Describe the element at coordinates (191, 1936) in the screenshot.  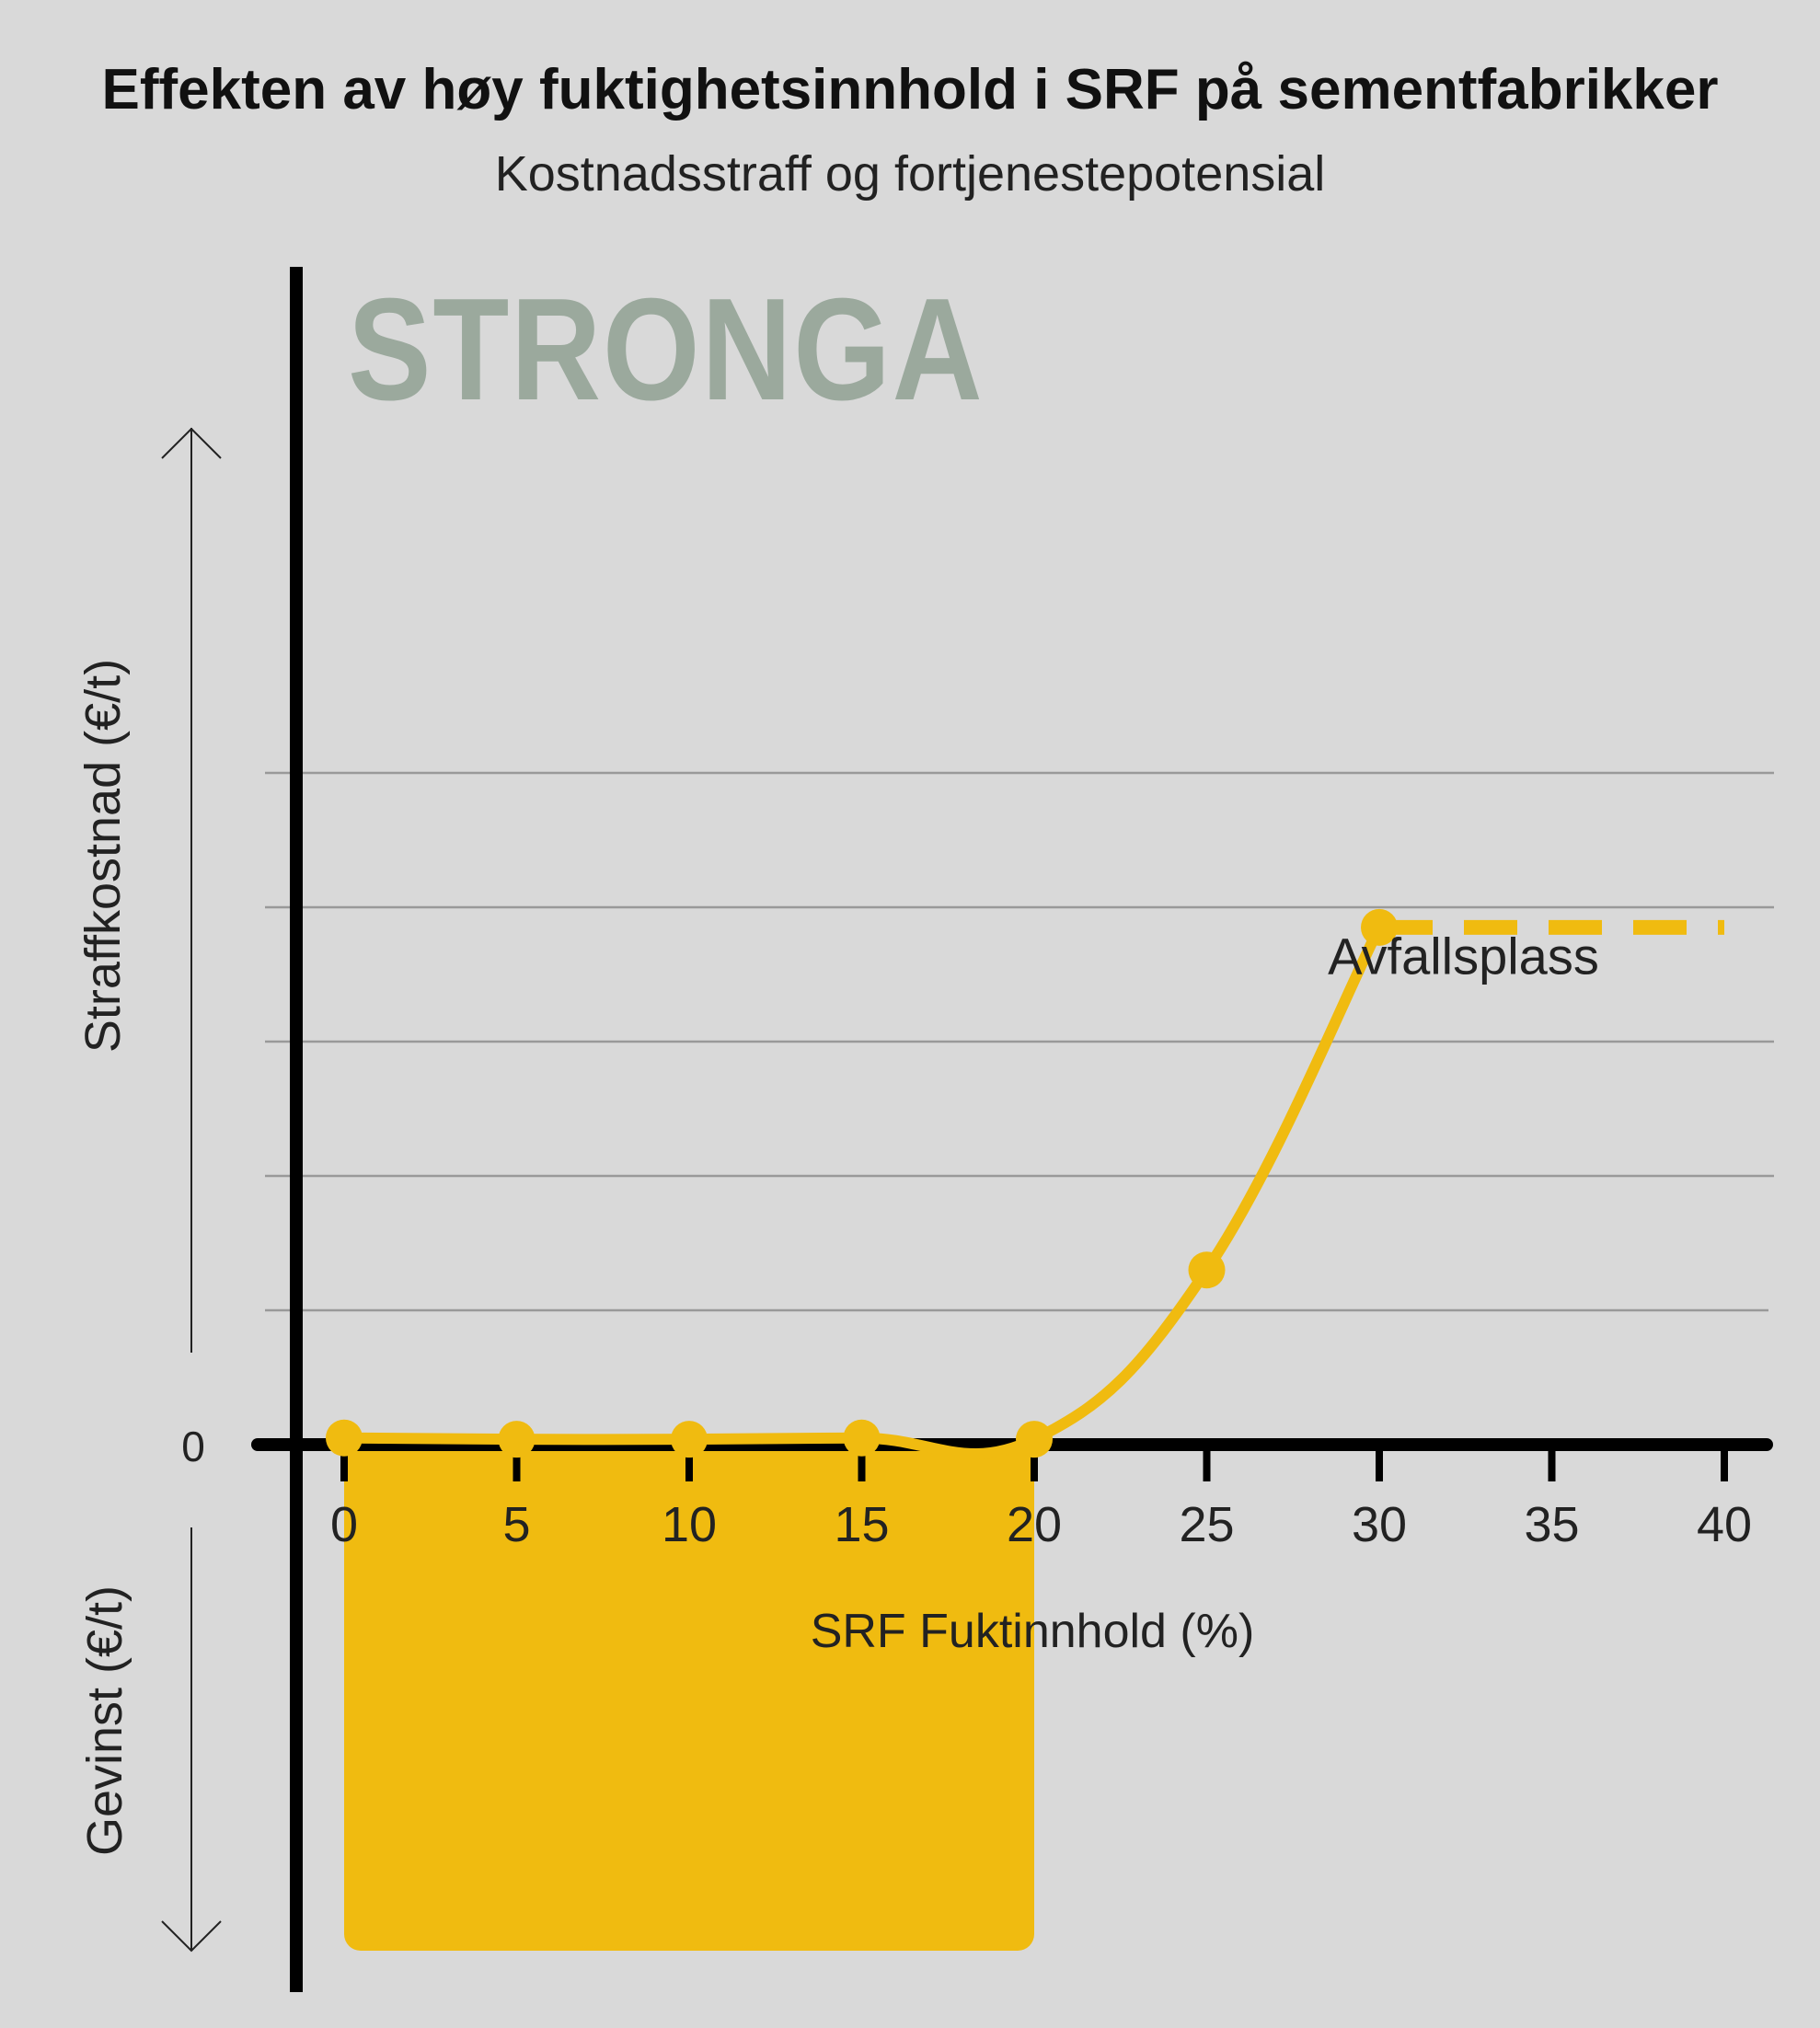
I see `profit-arrow-head` at that location.